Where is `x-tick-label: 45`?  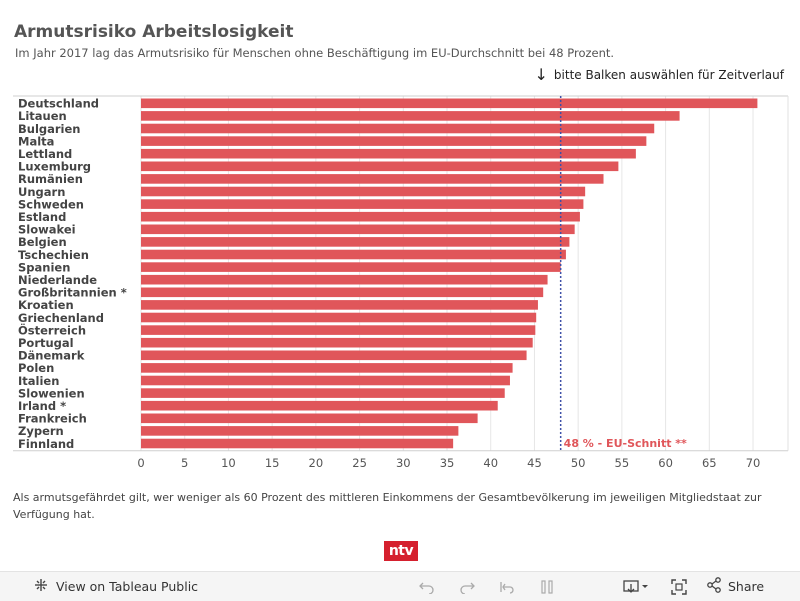 x-tick-label: 45 is located at coordinates (534, 463).